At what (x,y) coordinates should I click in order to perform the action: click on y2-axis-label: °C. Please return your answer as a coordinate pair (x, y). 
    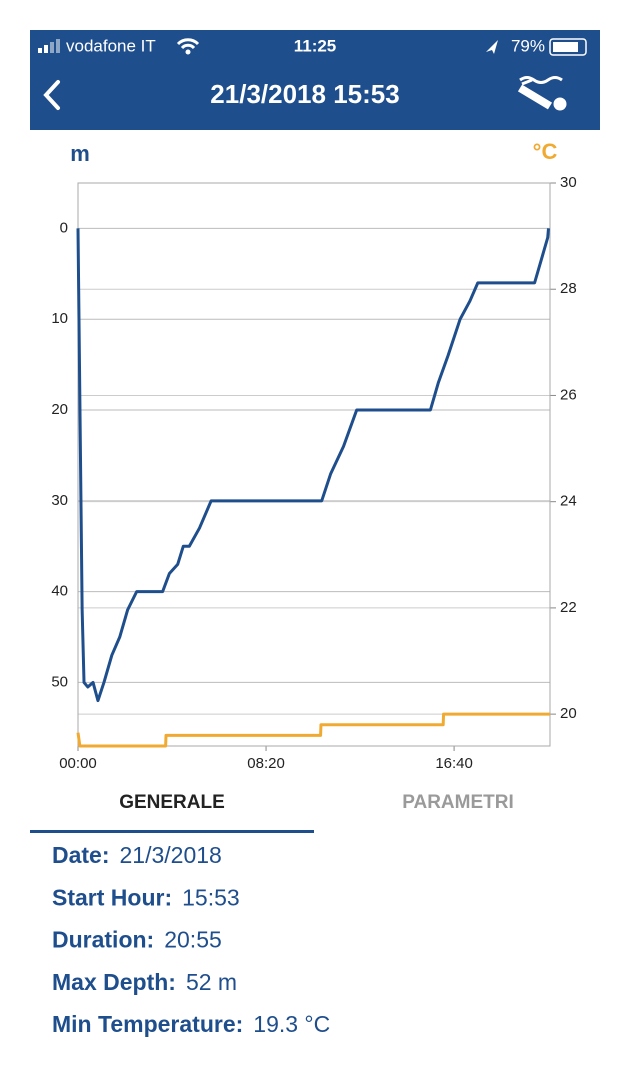
    Looking at the image, I should click on (545, 151).